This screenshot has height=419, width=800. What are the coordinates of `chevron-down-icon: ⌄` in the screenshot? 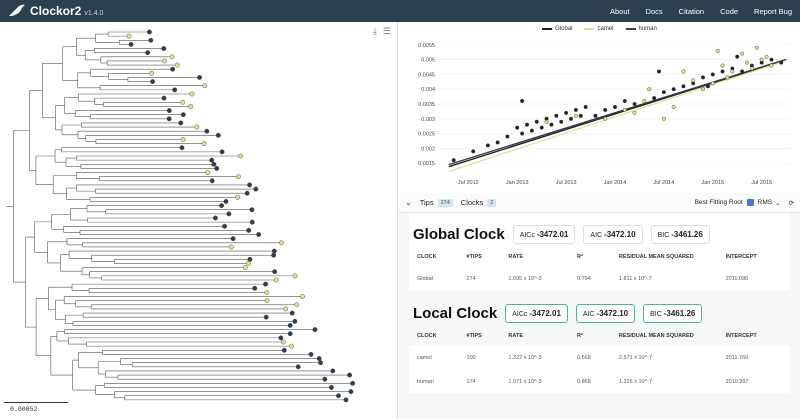 It's located at (408, 202).